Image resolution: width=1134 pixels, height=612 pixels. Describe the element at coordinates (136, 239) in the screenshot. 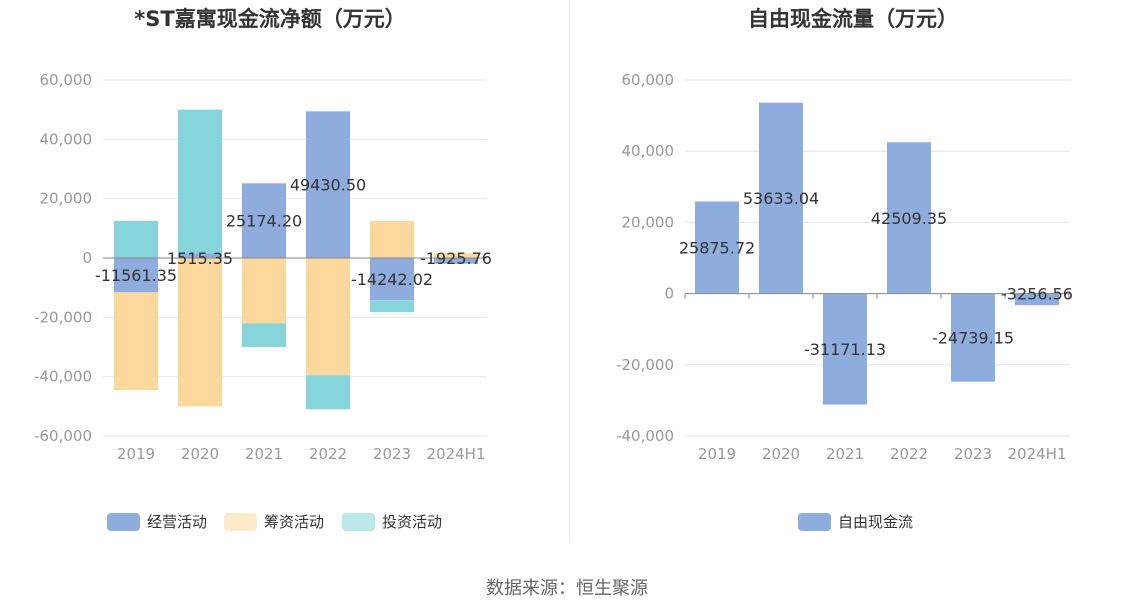

I see `bar-投资活动-2019` at that location.